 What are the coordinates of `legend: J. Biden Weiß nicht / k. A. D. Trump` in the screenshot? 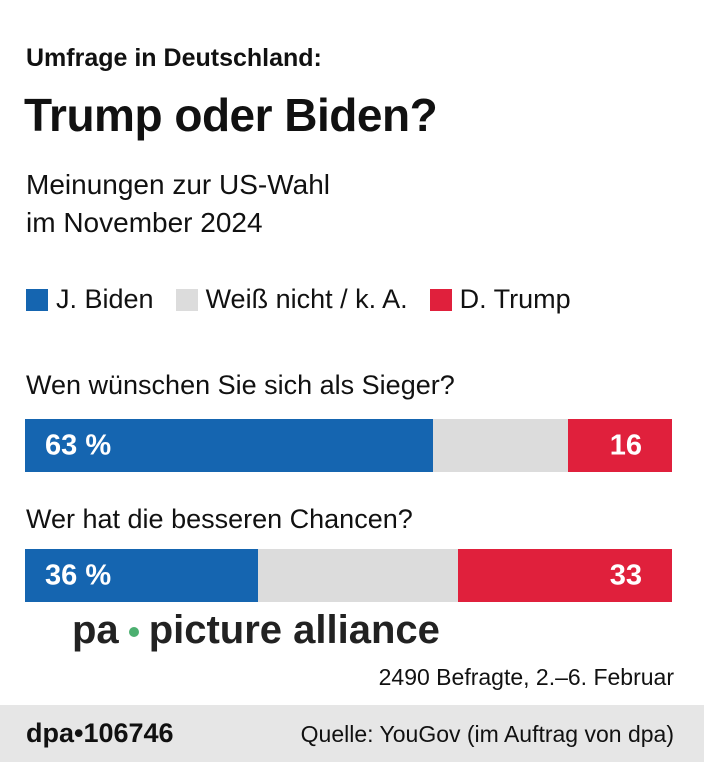 It's located at (309, 299).